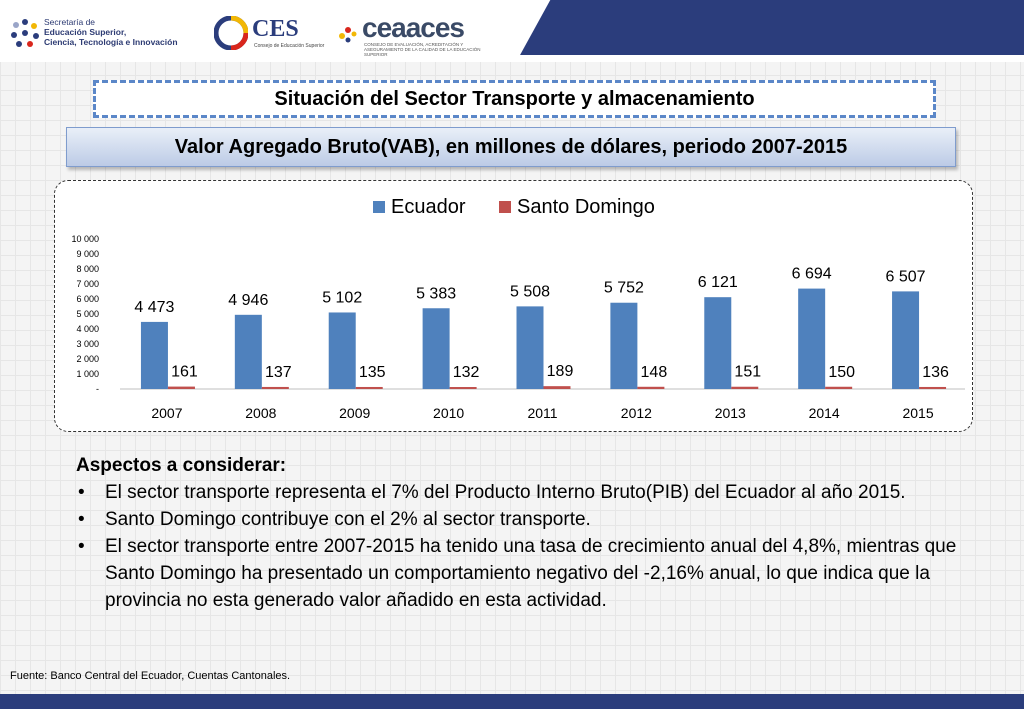 The height and width of the screenshot is (709, 1024). Describe the element at coordinates (97, 389) in the screenshot. I see `y-tick-label: -` at that location.